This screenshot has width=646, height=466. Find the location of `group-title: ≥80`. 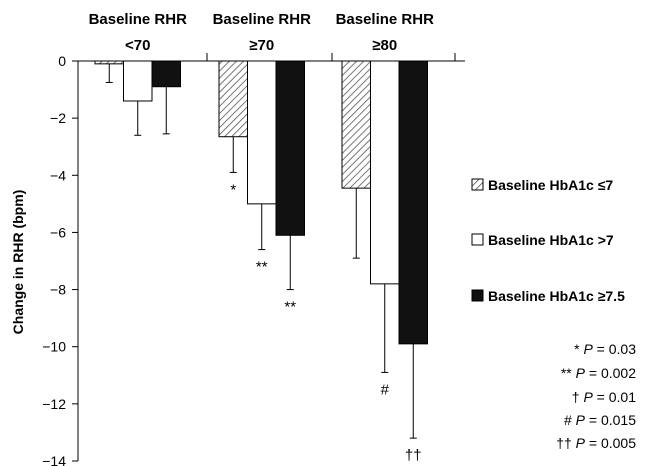

group-title: ≥80 is located at coordinates (384, 45).